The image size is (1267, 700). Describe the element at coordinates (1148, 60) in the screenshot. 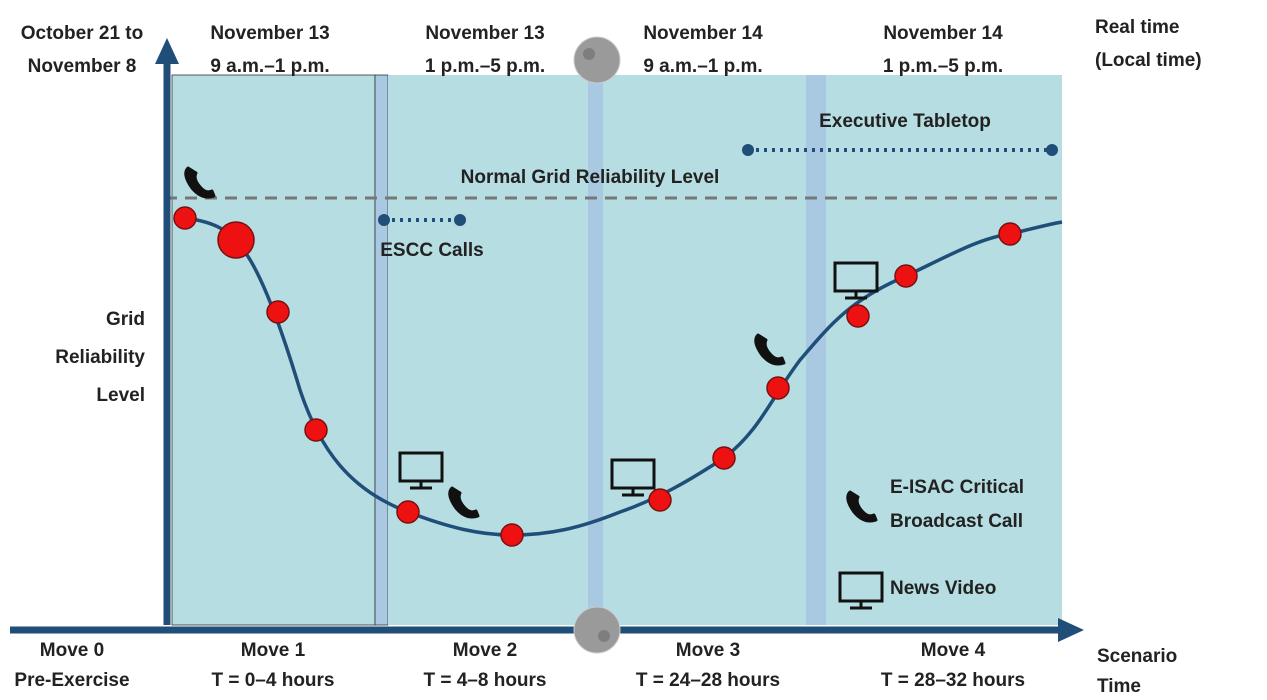

I see `axis-title: (Local time)` at that location.